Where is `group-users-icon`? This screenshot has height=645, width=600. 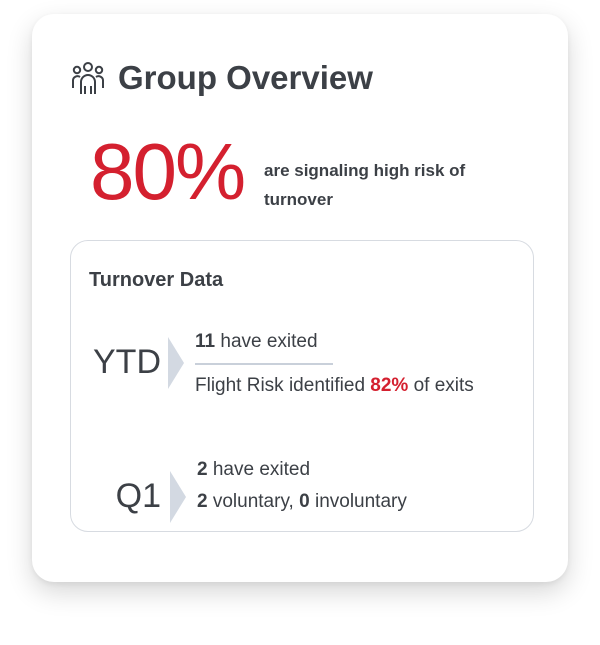 group-users-icon is located at coordinates (88, 78).